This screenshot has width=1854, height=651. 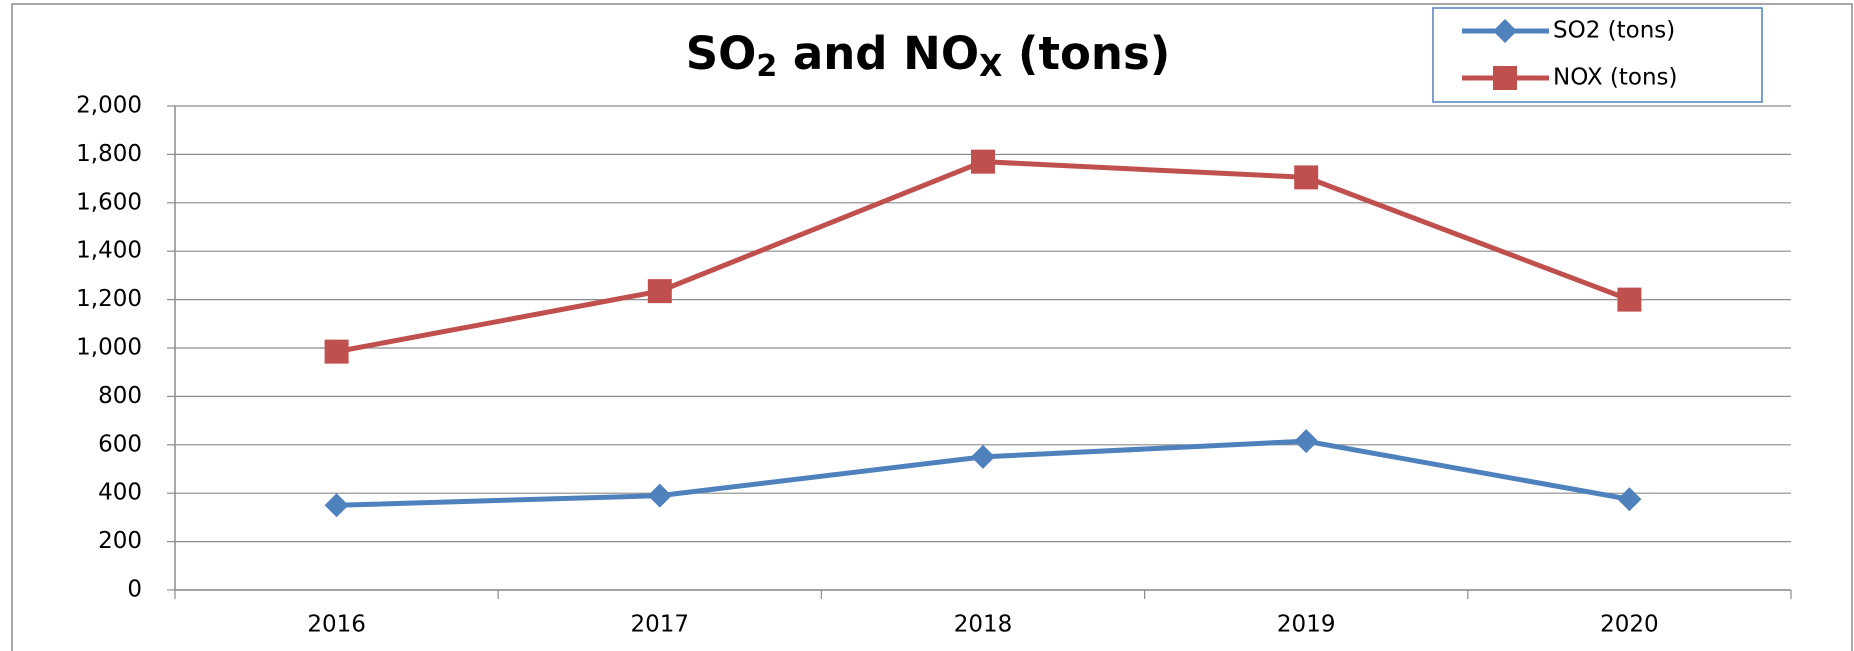 I want to click on title-subscript: 2, so click(x=766, y=66).